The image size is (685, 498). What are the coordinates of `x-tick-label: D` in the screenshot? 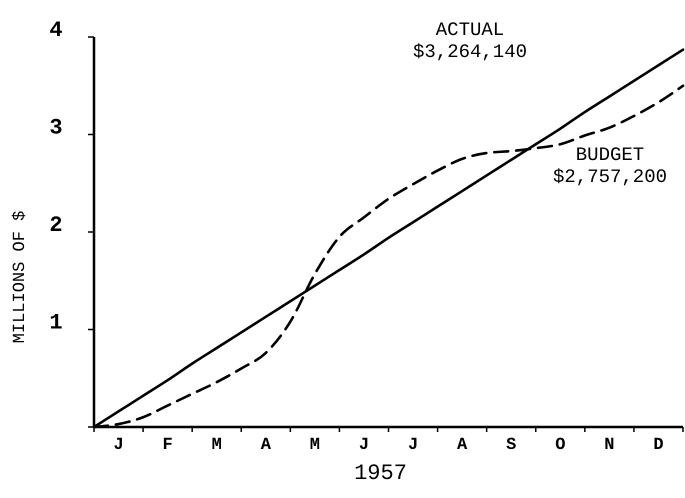 It's located at (658, 445).